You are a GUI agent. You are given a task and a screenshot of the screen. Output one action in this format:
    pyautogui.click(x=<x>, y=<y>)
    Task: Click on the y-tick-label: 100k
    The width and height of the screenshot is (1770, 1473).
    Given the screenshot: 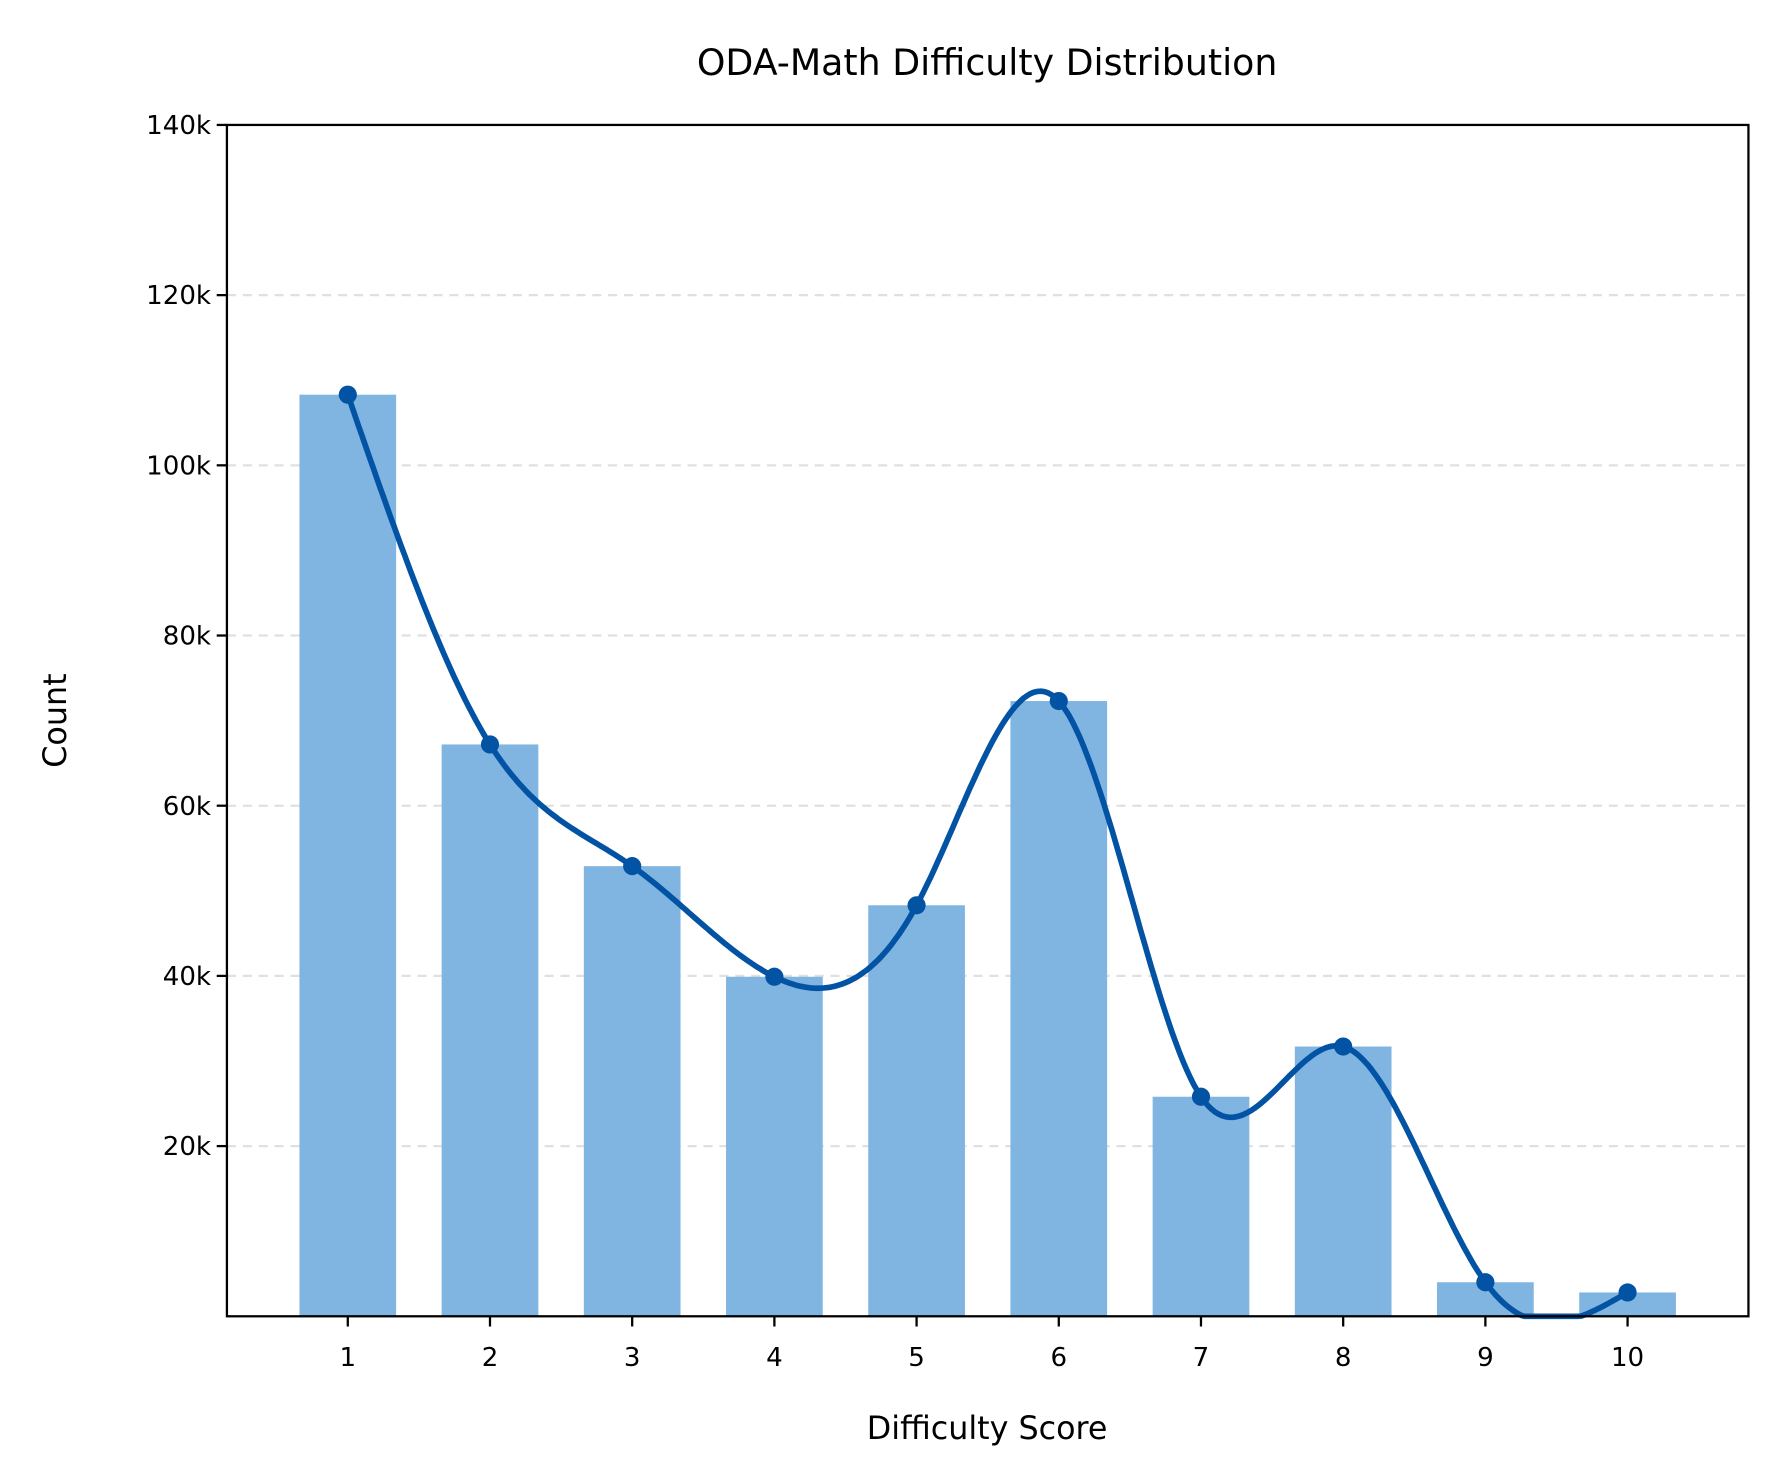 What is the action you would take?
    pyautogui.click(x=179, y=466)
    